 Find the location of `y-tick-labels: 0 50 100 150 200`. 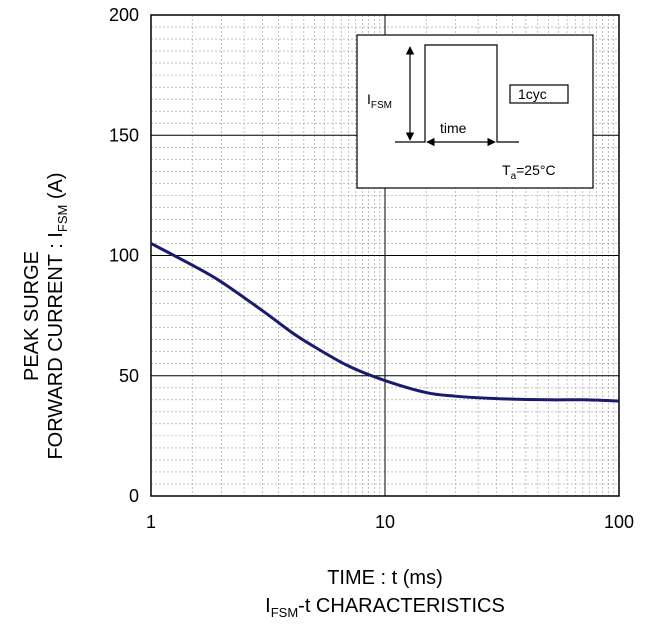

y-tick-labels: 0 50 100 150 200 is located at coordinates (124, 255).